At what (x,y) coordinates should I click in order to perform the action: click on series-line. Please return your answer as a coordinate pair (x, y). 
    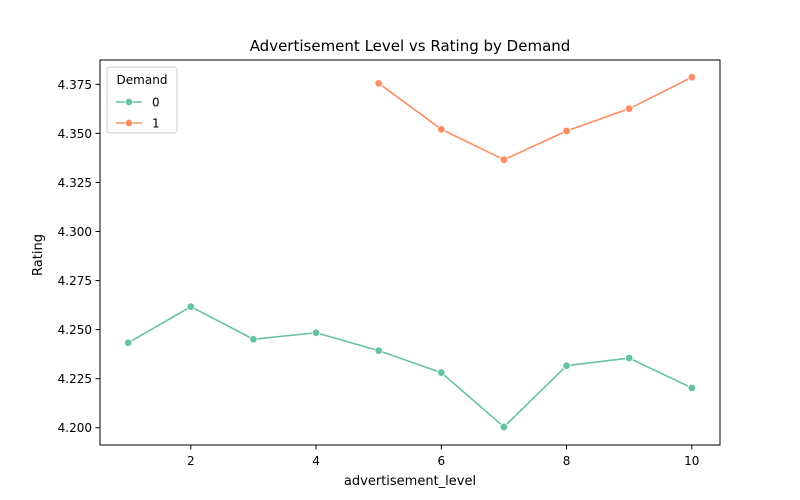
    Looking at the image, I should click on (535, 118).